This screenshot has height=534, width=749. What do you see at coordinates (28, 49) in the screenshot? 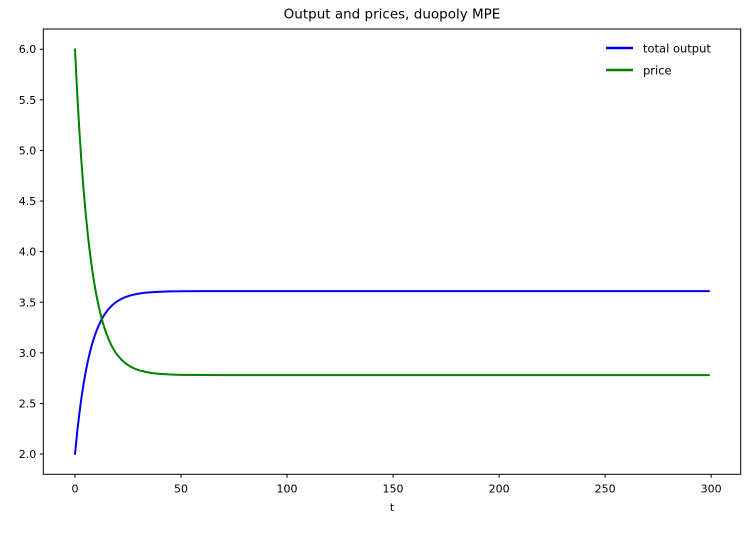
I see `y-tick-label: 6.0` at bounding box center [28, 49].